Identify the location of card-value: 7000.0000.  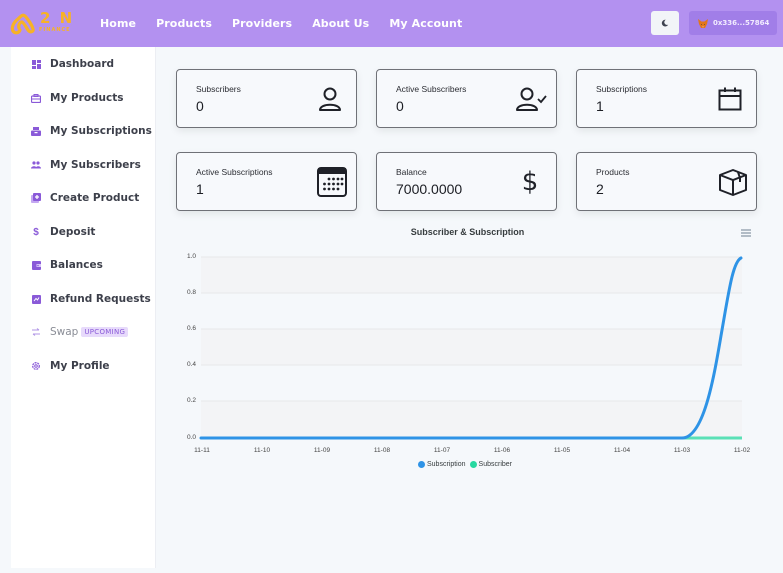
(429, 189).